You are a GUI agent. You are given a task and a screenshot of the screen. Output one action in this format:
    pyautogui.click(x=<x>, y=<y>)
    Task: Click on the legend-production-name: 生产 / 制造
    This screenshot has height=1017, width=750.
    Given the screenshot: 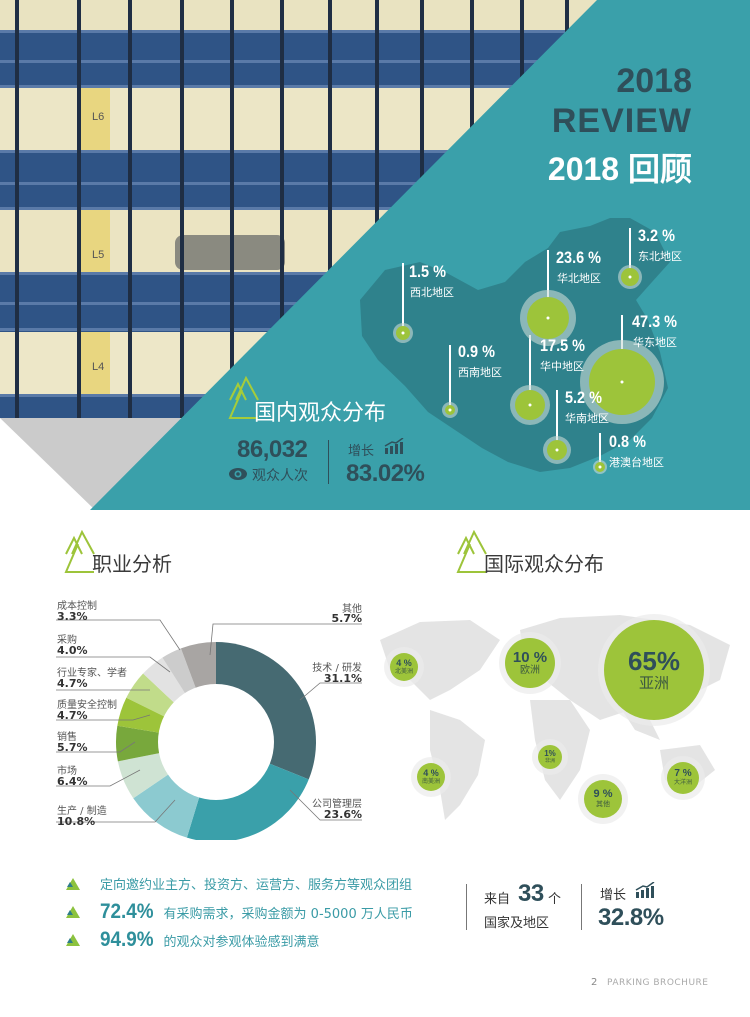 What is the action you would take?
    pyautogui.click(x=82, y=811)
    